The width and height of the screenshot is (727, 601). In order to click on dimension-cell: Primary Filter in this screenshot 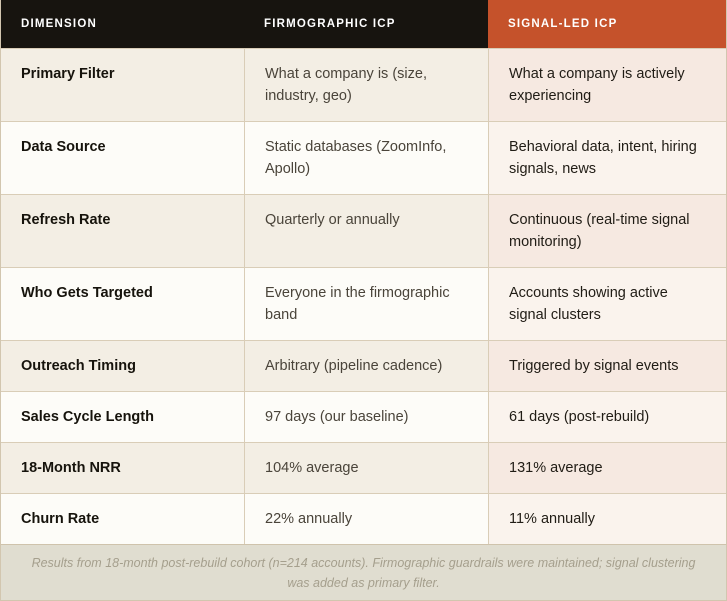, I will do `click(68, 74)`.